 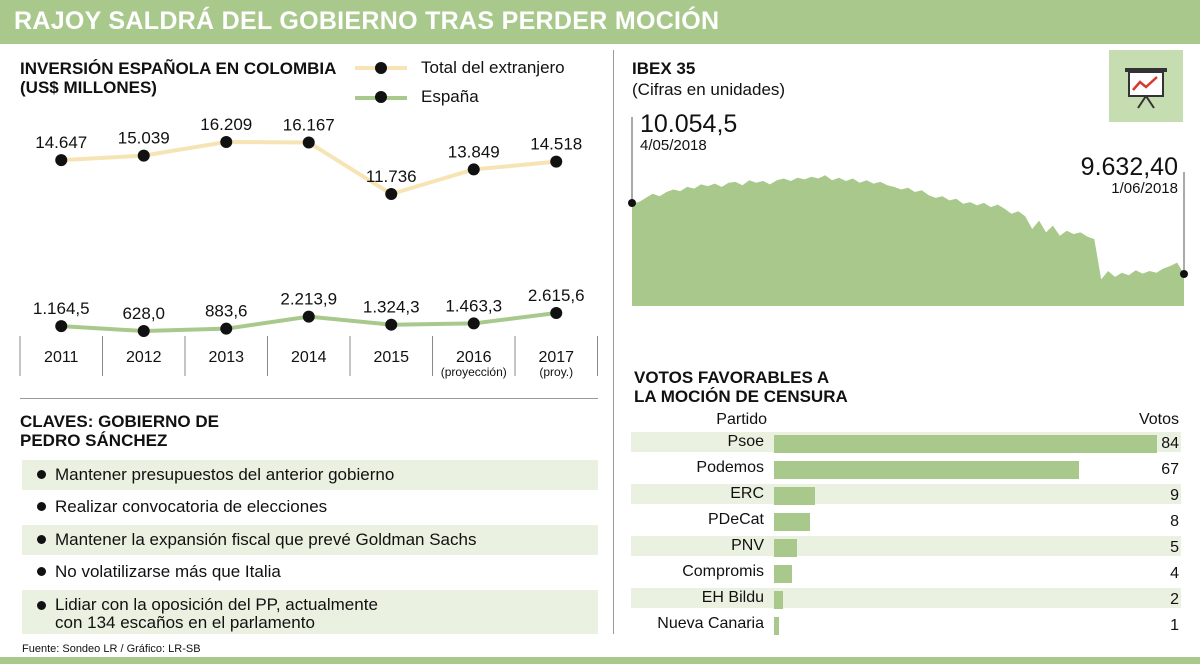 I want to click on claves-title: CLAVES: GOBIERNO DE PEDRO SÁNCHEZ, so click(x=119, y=431).